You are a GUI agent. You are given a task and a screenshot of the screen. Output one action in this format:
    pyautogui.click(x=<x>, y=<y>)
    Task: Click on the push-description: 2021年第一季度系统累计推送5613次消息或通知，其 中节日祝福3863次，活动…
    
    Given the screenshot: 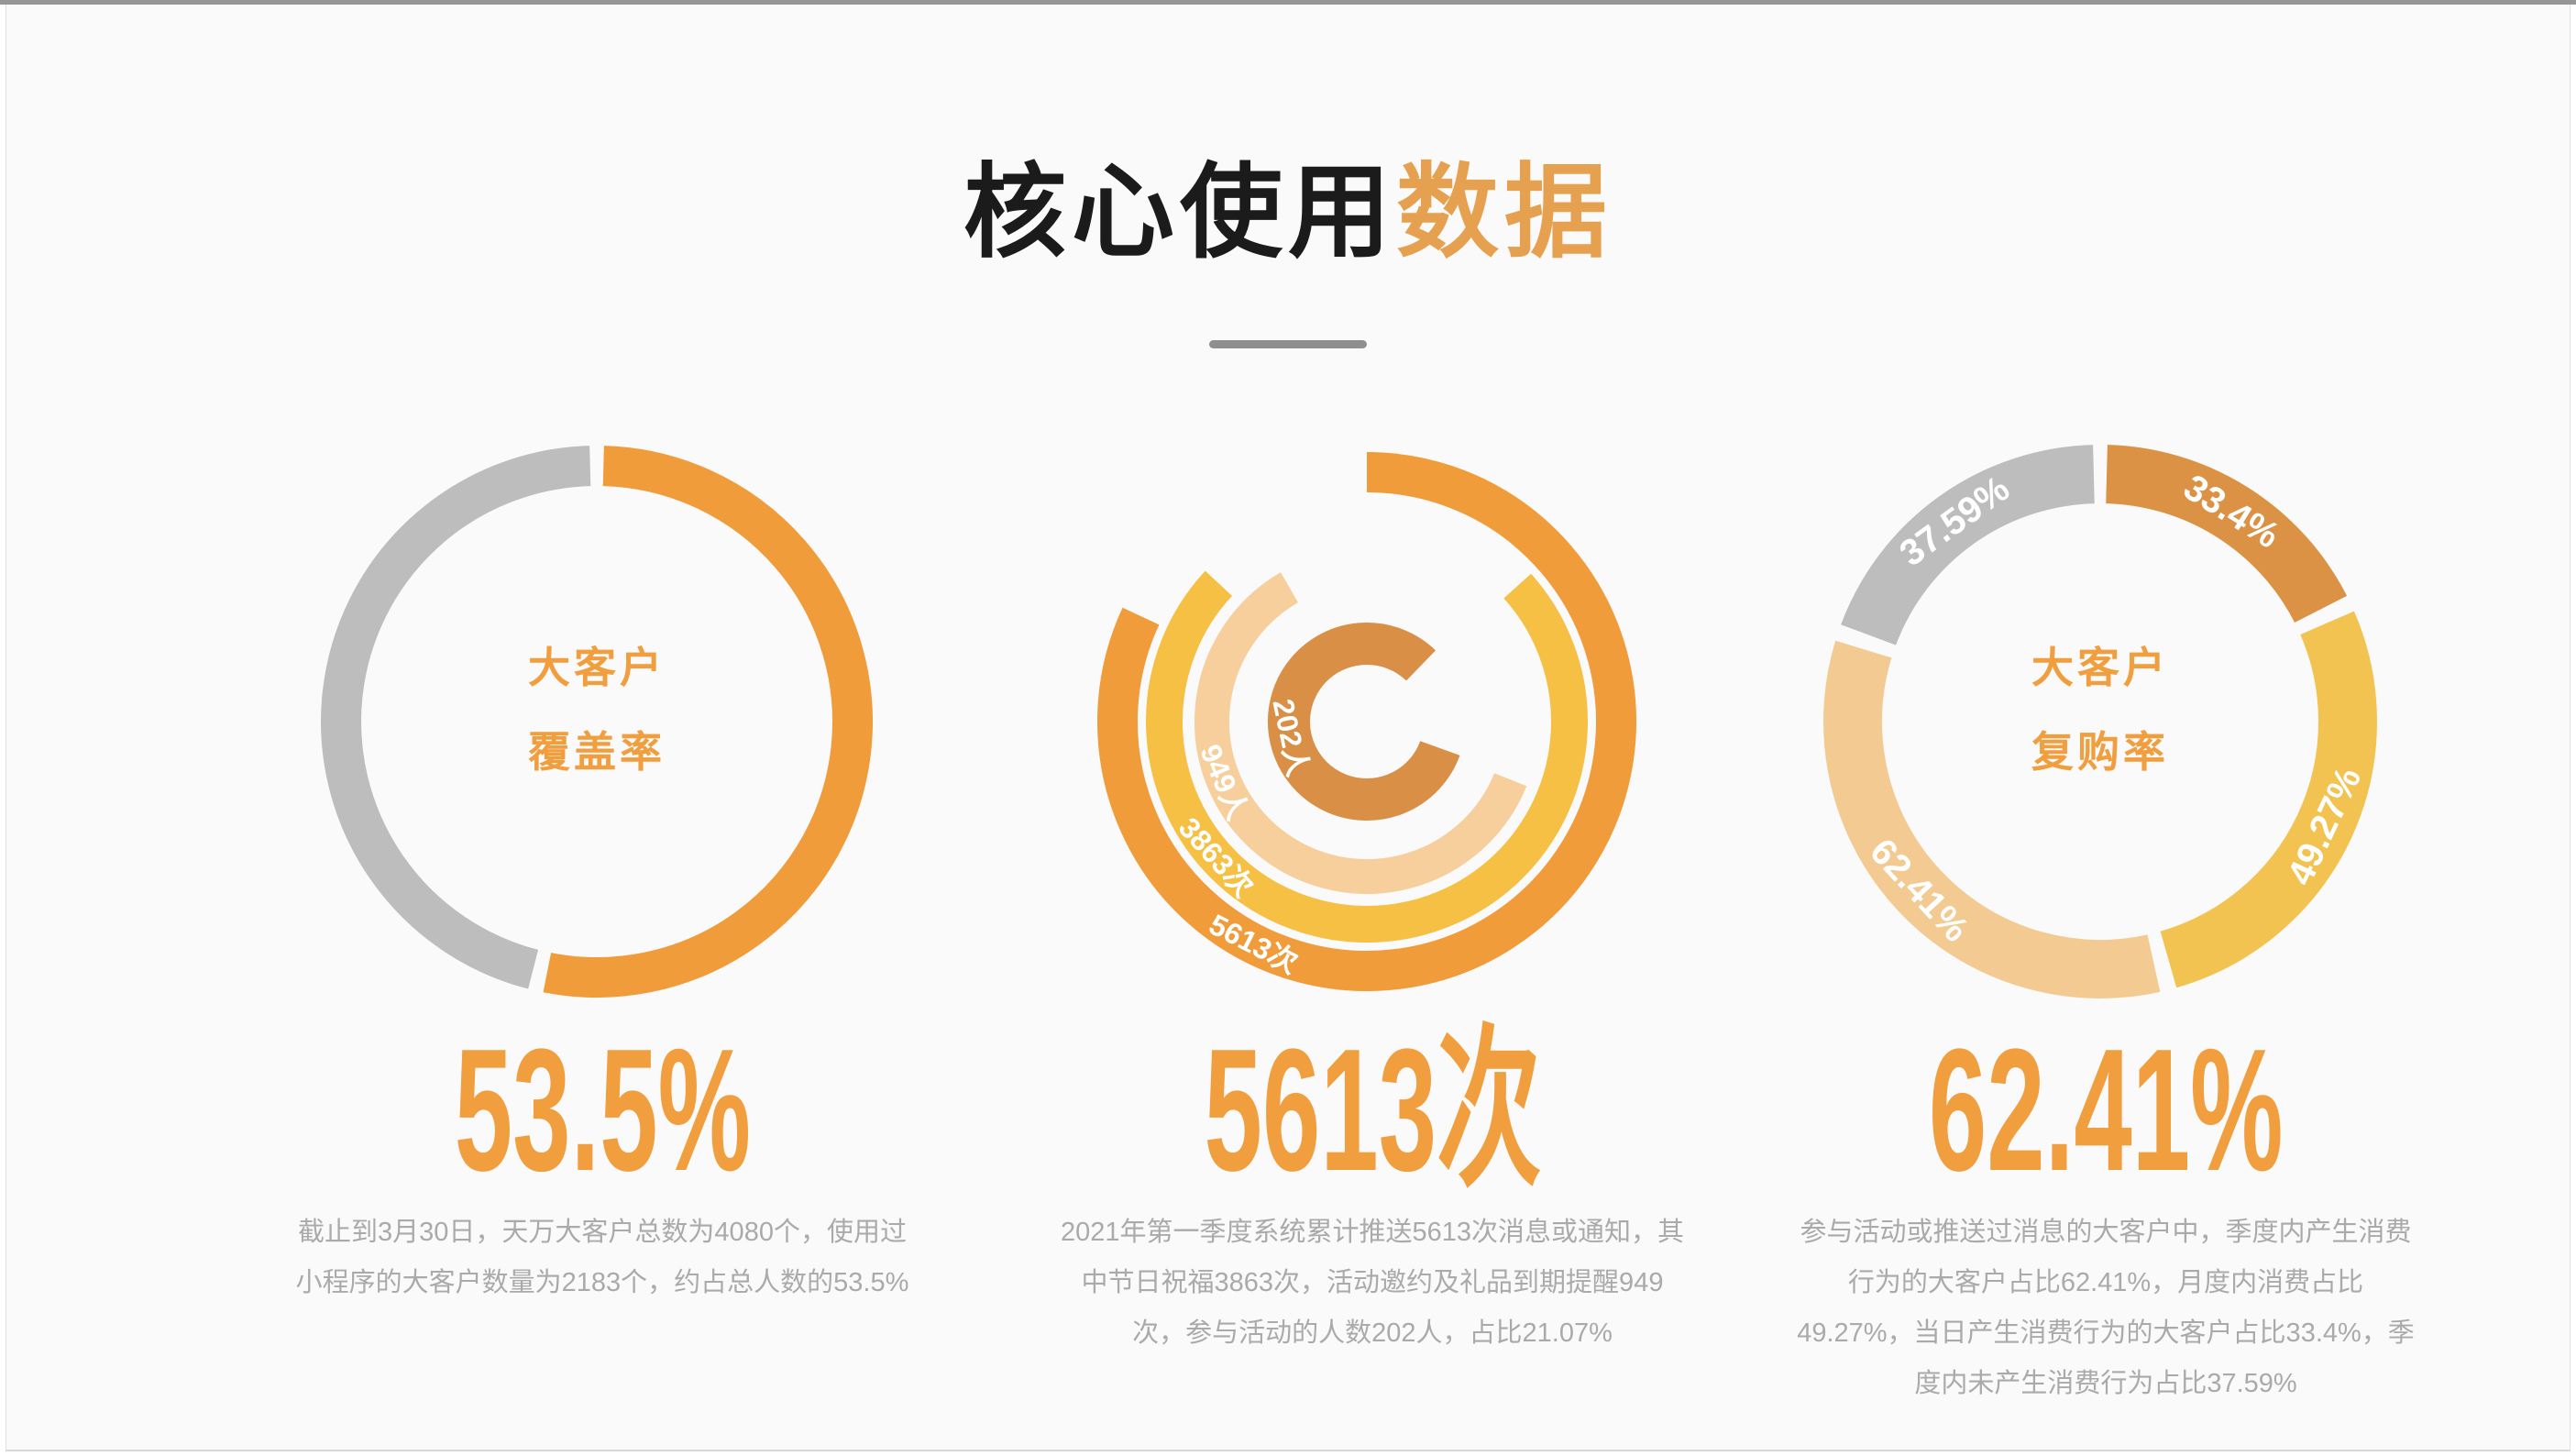 What is the action you would take?
    pyautogui.click(x=1372, y=1283)
    